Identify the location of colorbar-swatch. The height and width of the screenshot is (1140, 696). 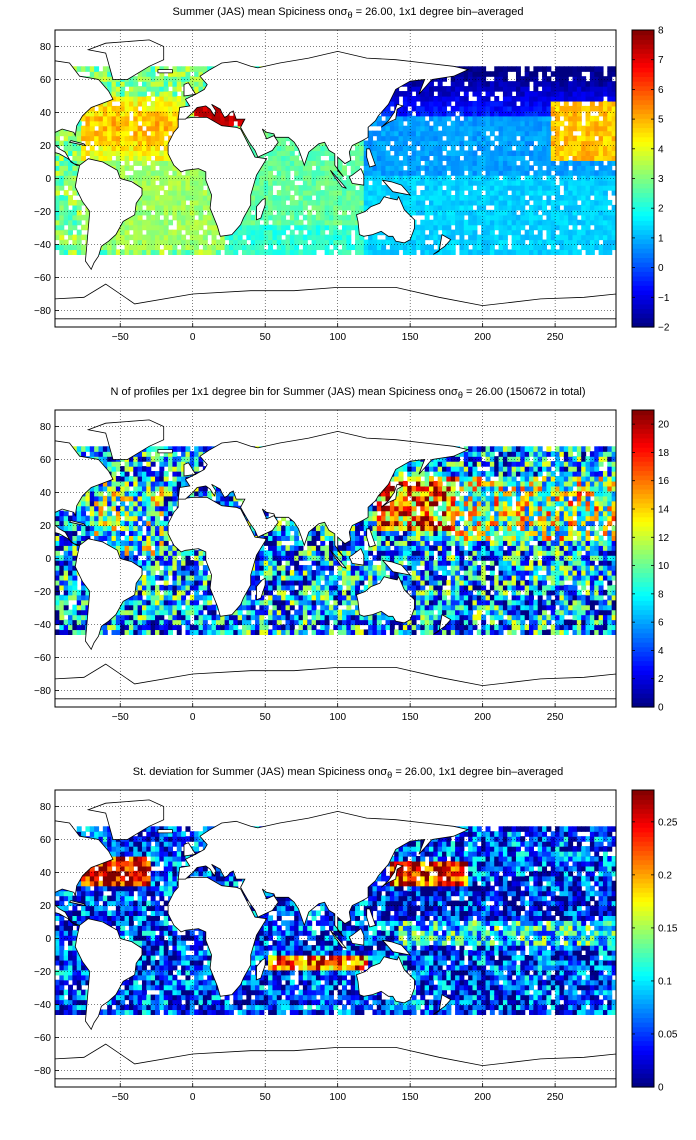
(643, 84).